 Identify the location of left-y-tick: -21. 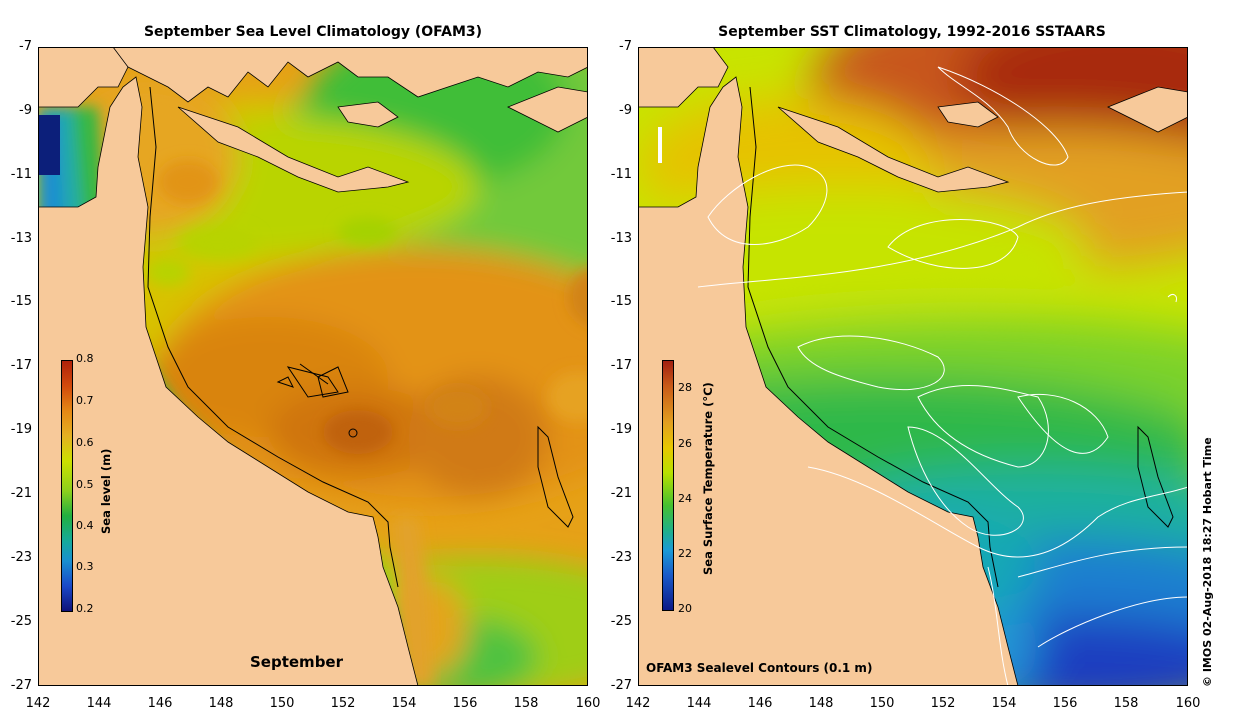
(21, 493).